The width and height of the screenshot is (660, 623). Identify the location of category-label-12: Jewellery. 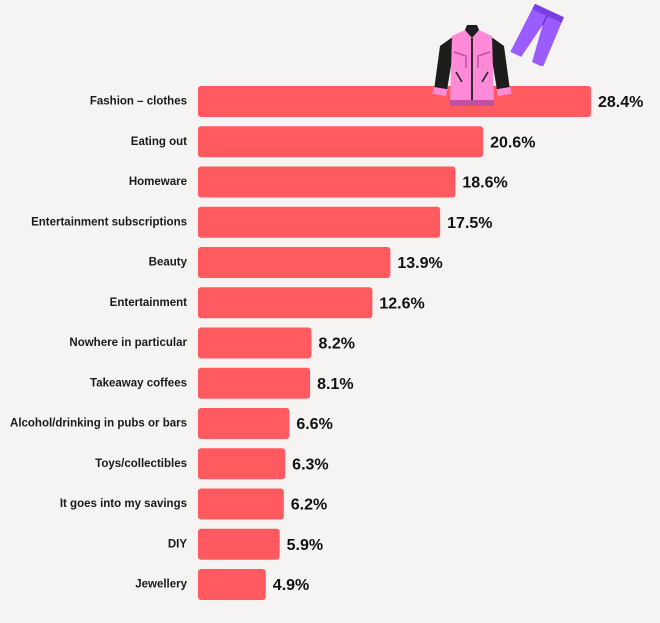
(161, 585).